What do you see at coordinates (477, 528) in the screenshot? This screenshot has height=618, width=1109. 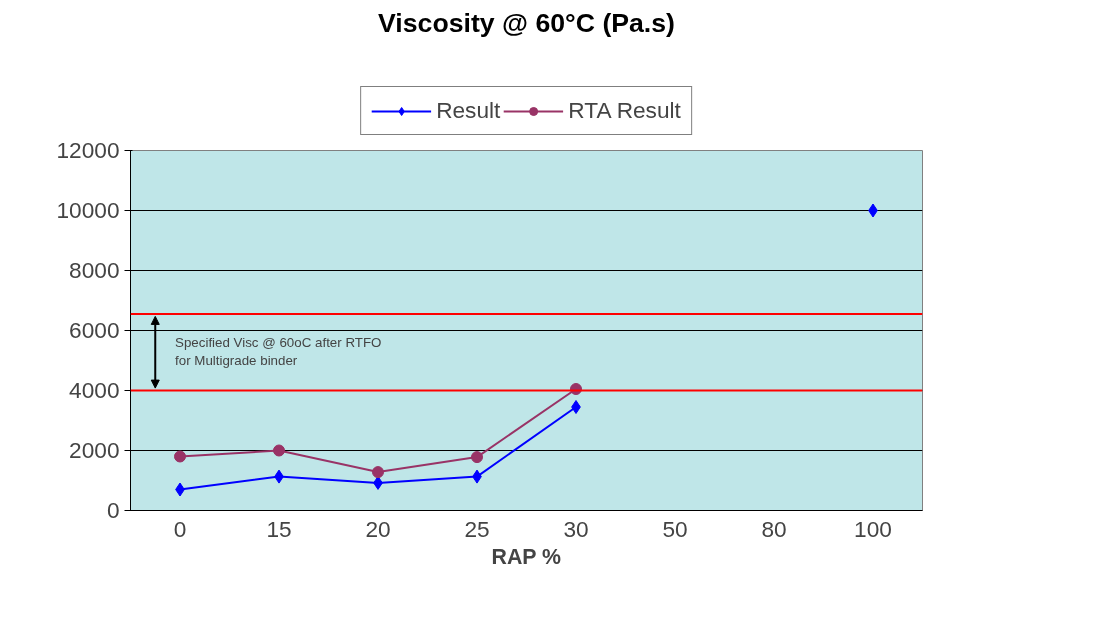 I see `x-tick-label: 25` at bounding box center [477, 528].